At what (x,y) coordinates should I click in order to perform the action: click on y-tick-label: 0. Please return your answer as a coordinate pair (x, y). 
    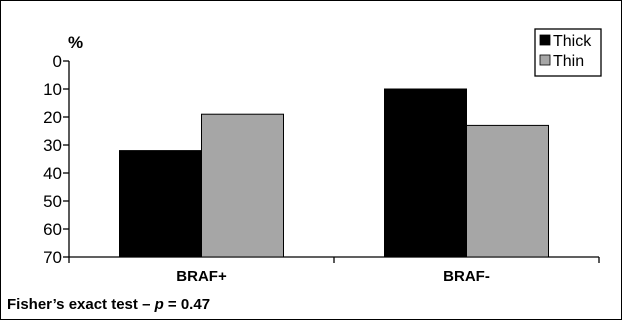
    Looking at the image, I should click on (57, 61).